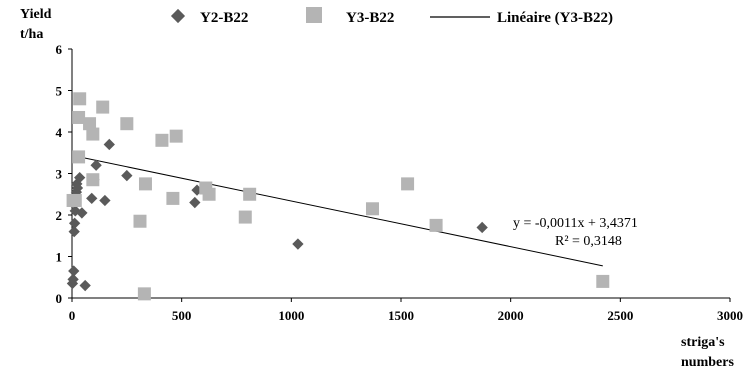 This screenshot has width=746, height=371. I want to click on y-axis-label-line-1: Yield, so click(36, 14).